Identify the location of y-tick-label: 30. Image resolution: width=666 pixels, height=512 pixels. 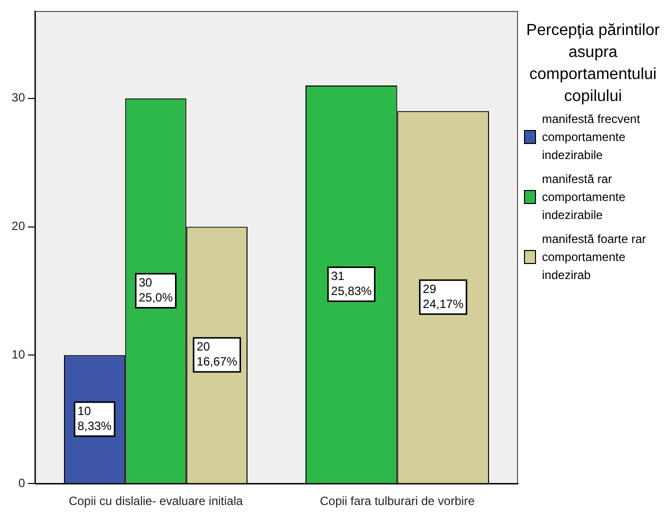
(19, 97).